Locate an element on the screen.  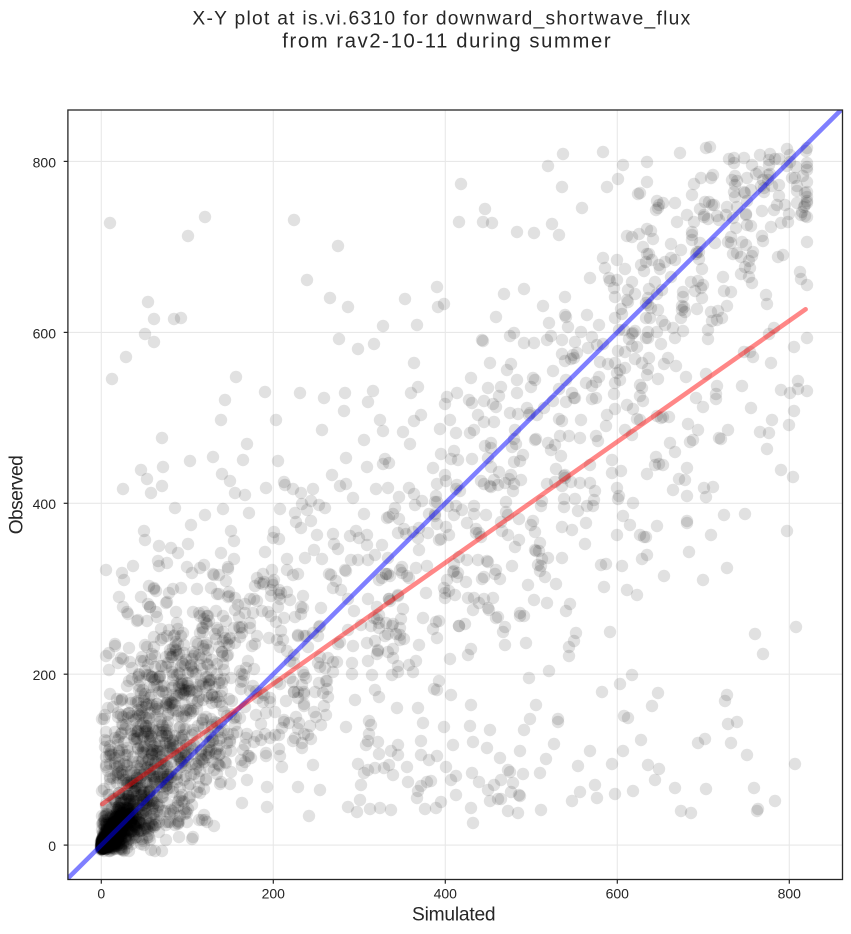
svg-text: Observed is located at coordinates (17, 494).